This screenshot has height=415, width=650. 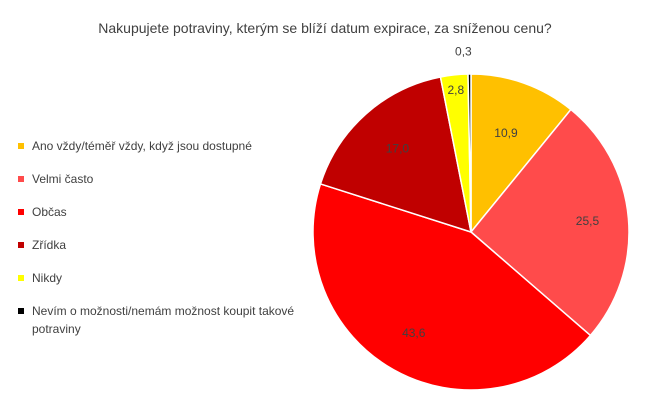 I want to click on legend-item-velmi-casto: Velmi často, so click(x=168, y=179).